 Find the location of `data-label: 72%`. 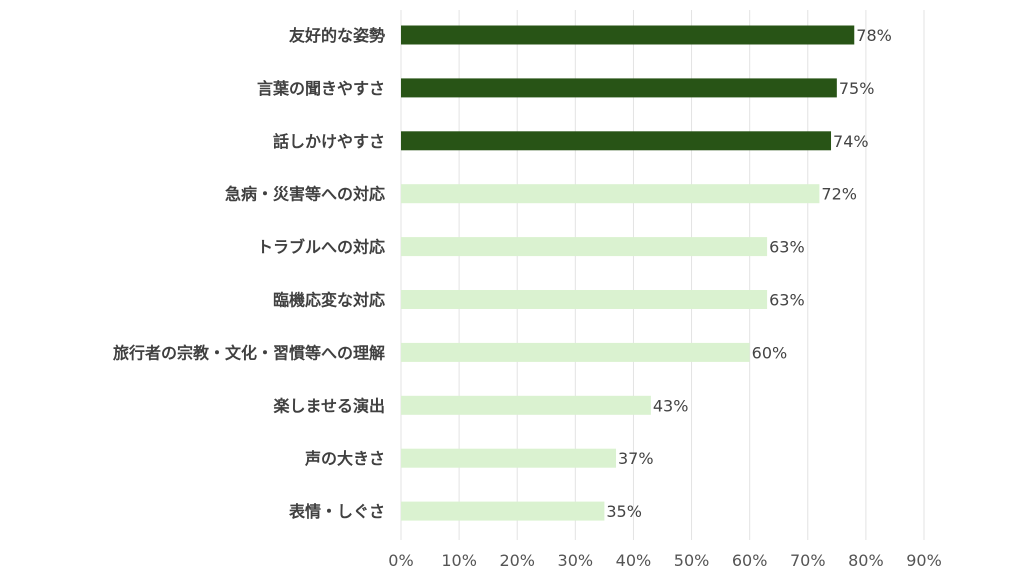

data-label: 72% is located at coordinates (839, 194).